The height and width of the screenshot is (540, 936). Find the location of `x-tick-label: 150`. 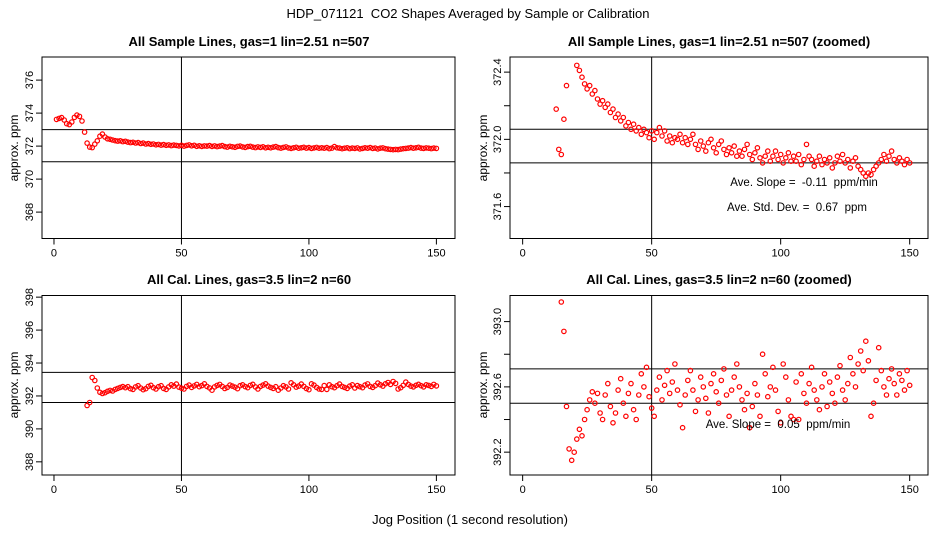

x-tick-label: 150 is located at coordinates (910, 254).